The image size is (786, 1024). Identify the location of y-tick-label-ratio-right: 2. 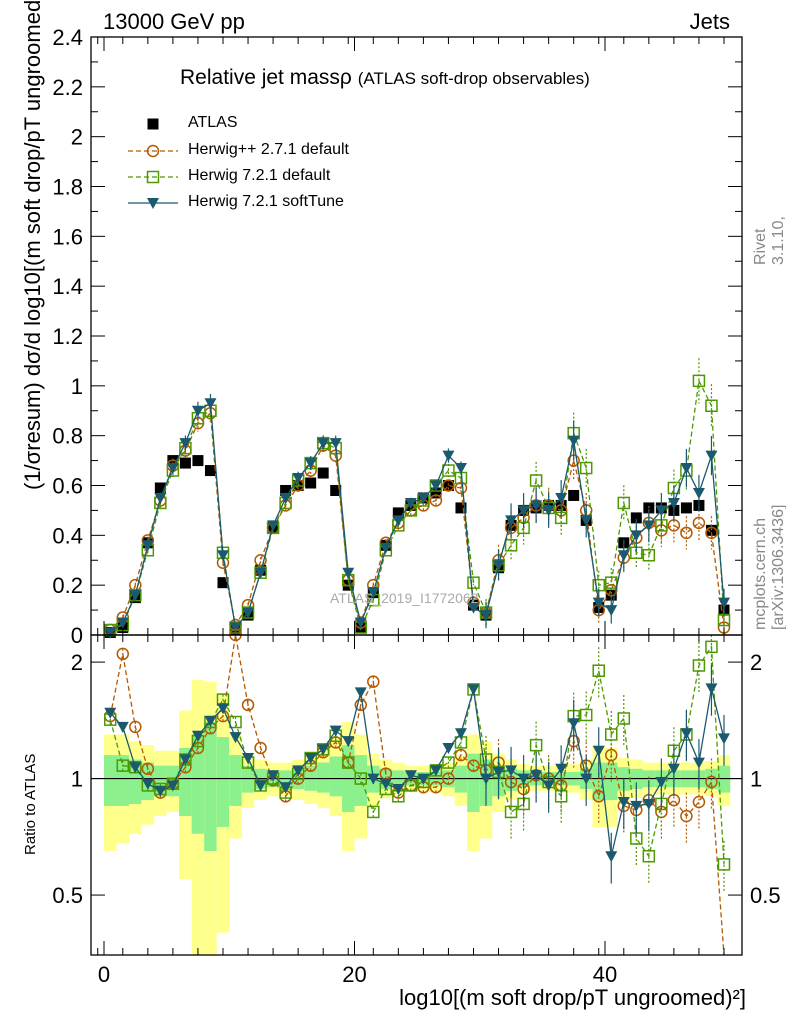
(756, 662).